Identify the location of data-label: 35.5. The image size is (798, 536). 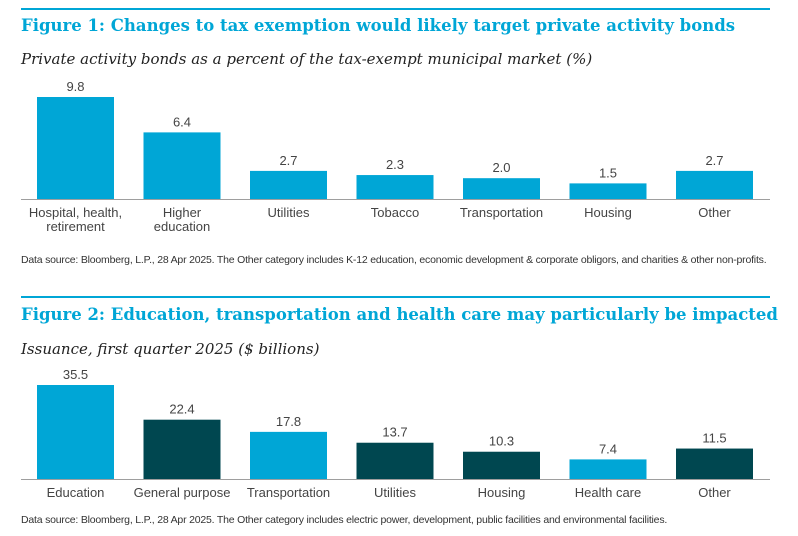
(75, 374).